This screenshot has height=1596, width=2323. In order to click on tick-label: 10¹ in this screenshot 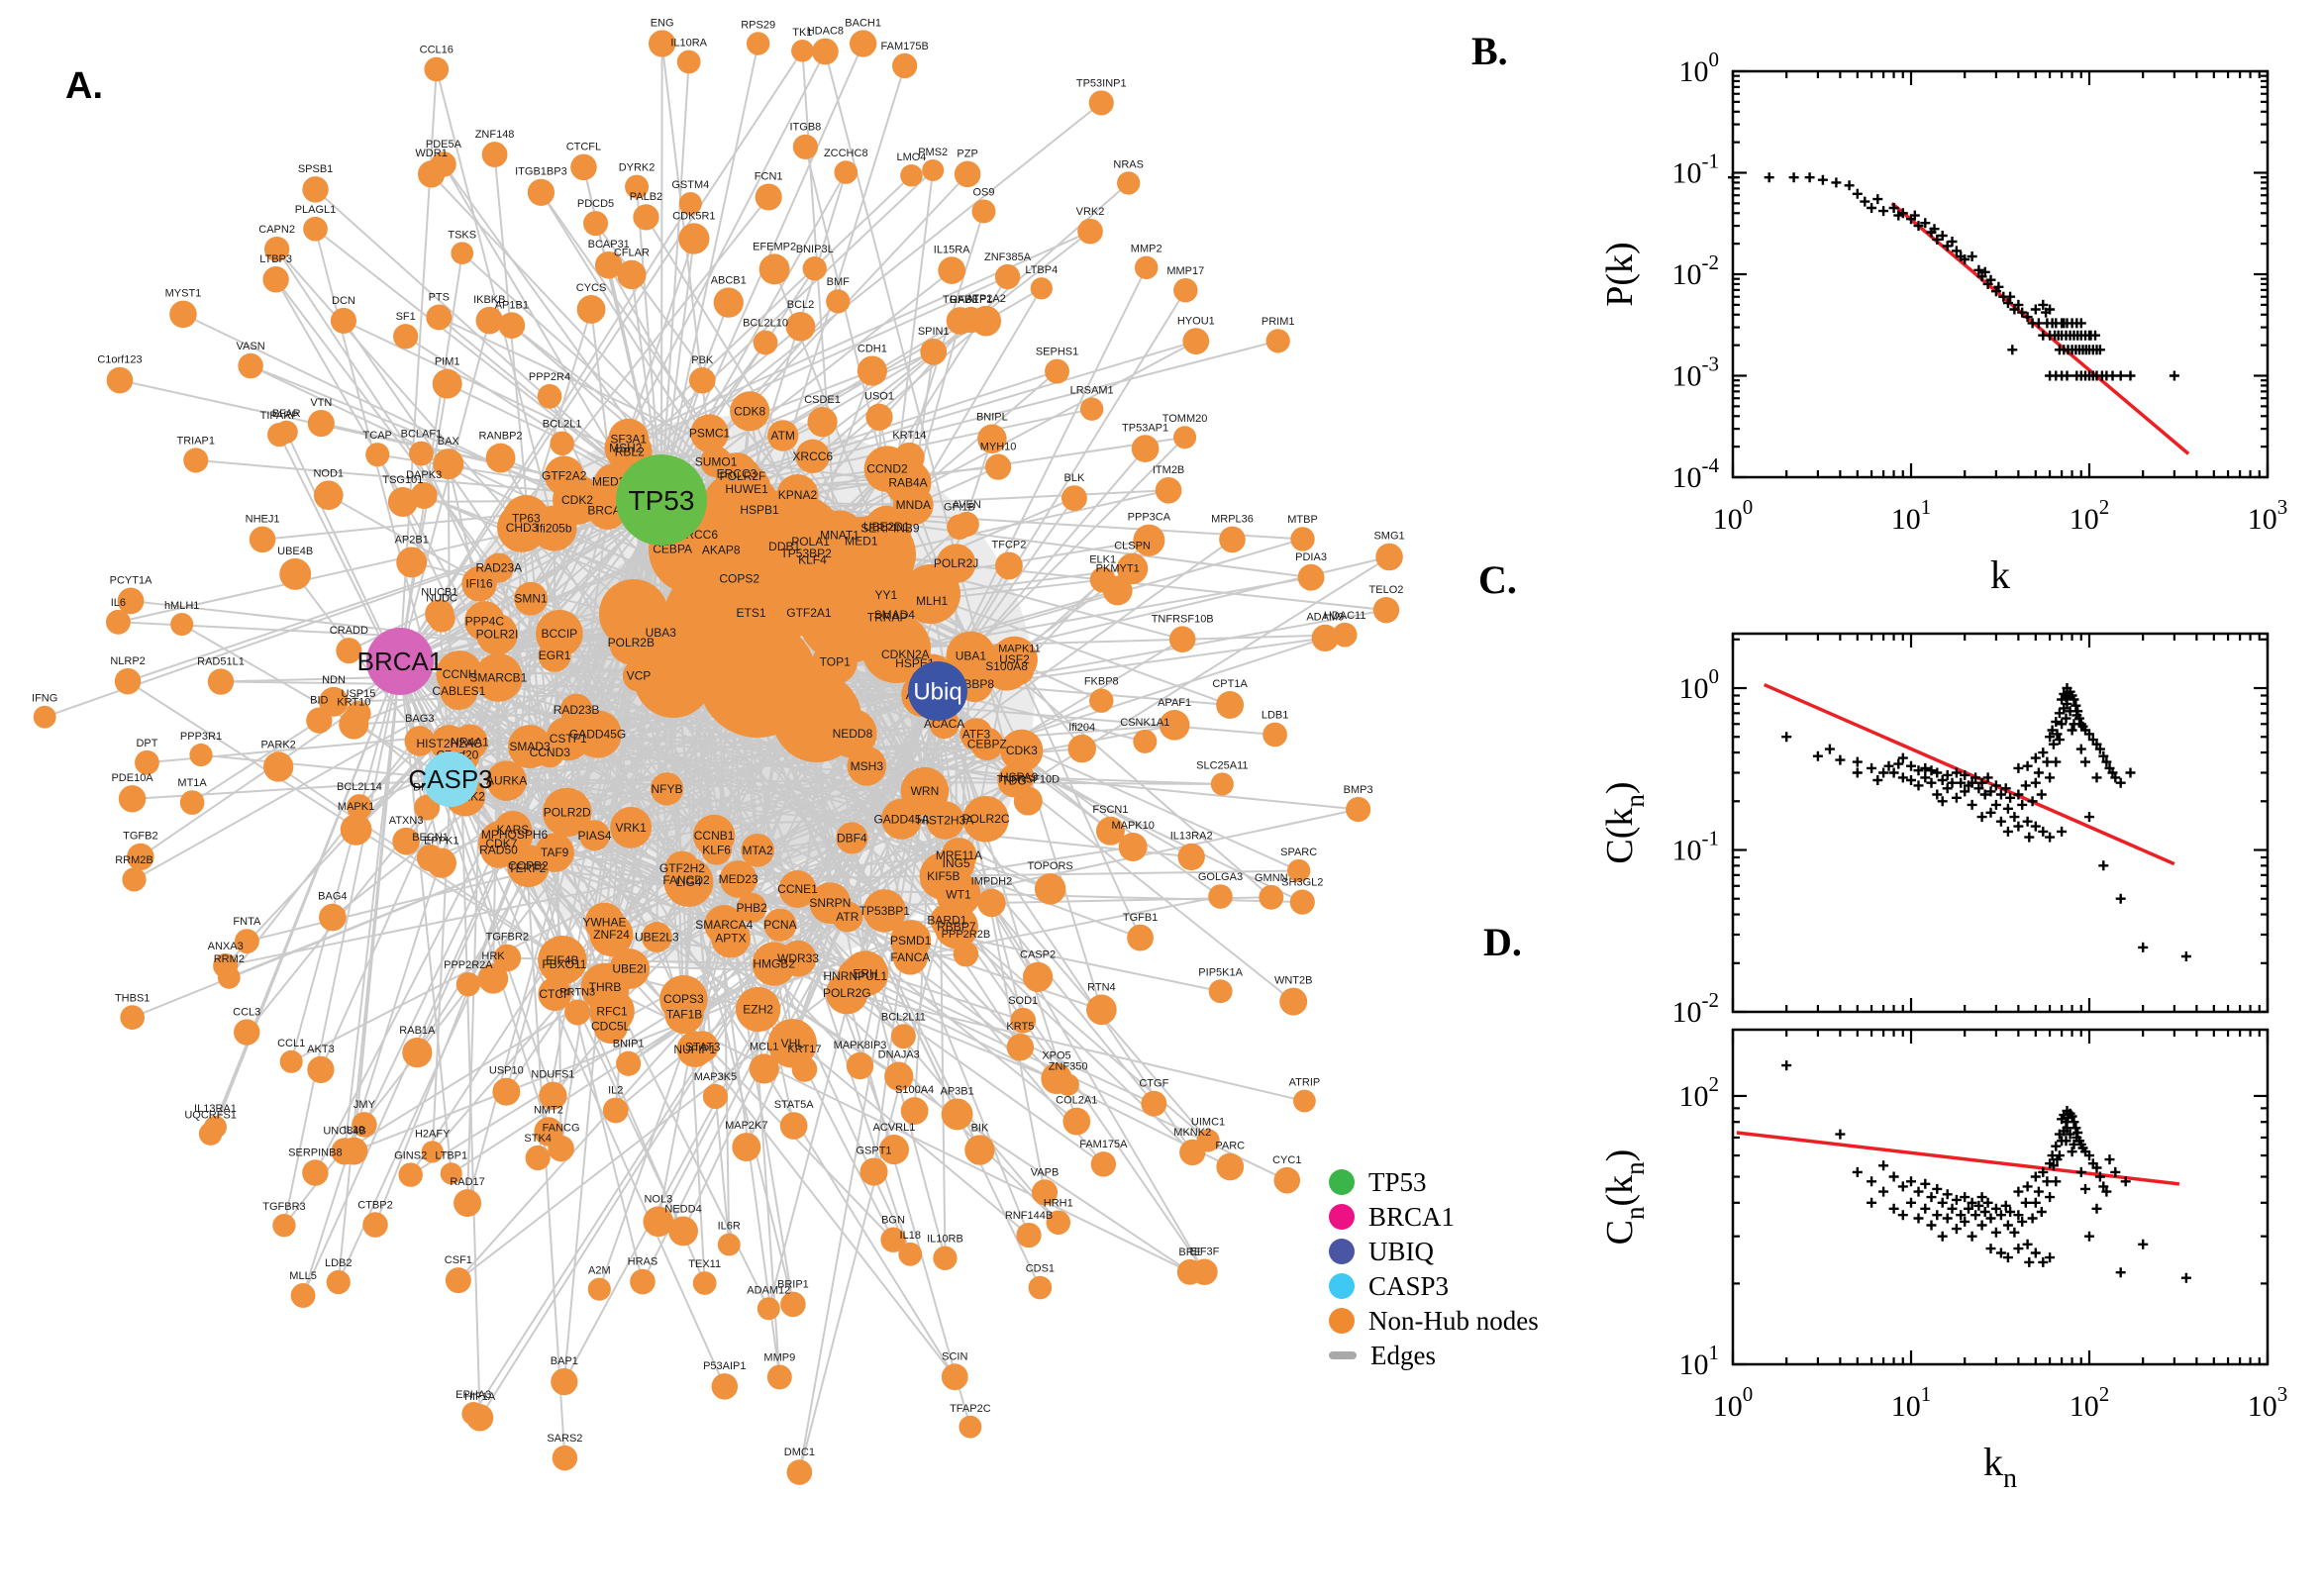, I will do `click(1911, 1402)`.